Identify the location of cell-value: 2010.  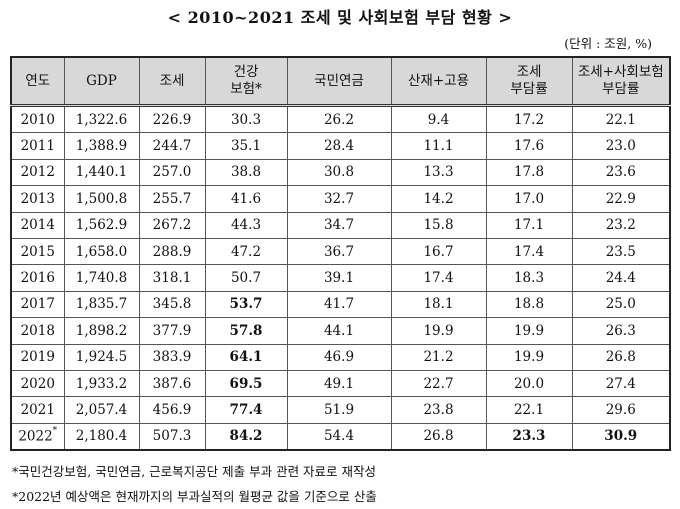
(37, 119).